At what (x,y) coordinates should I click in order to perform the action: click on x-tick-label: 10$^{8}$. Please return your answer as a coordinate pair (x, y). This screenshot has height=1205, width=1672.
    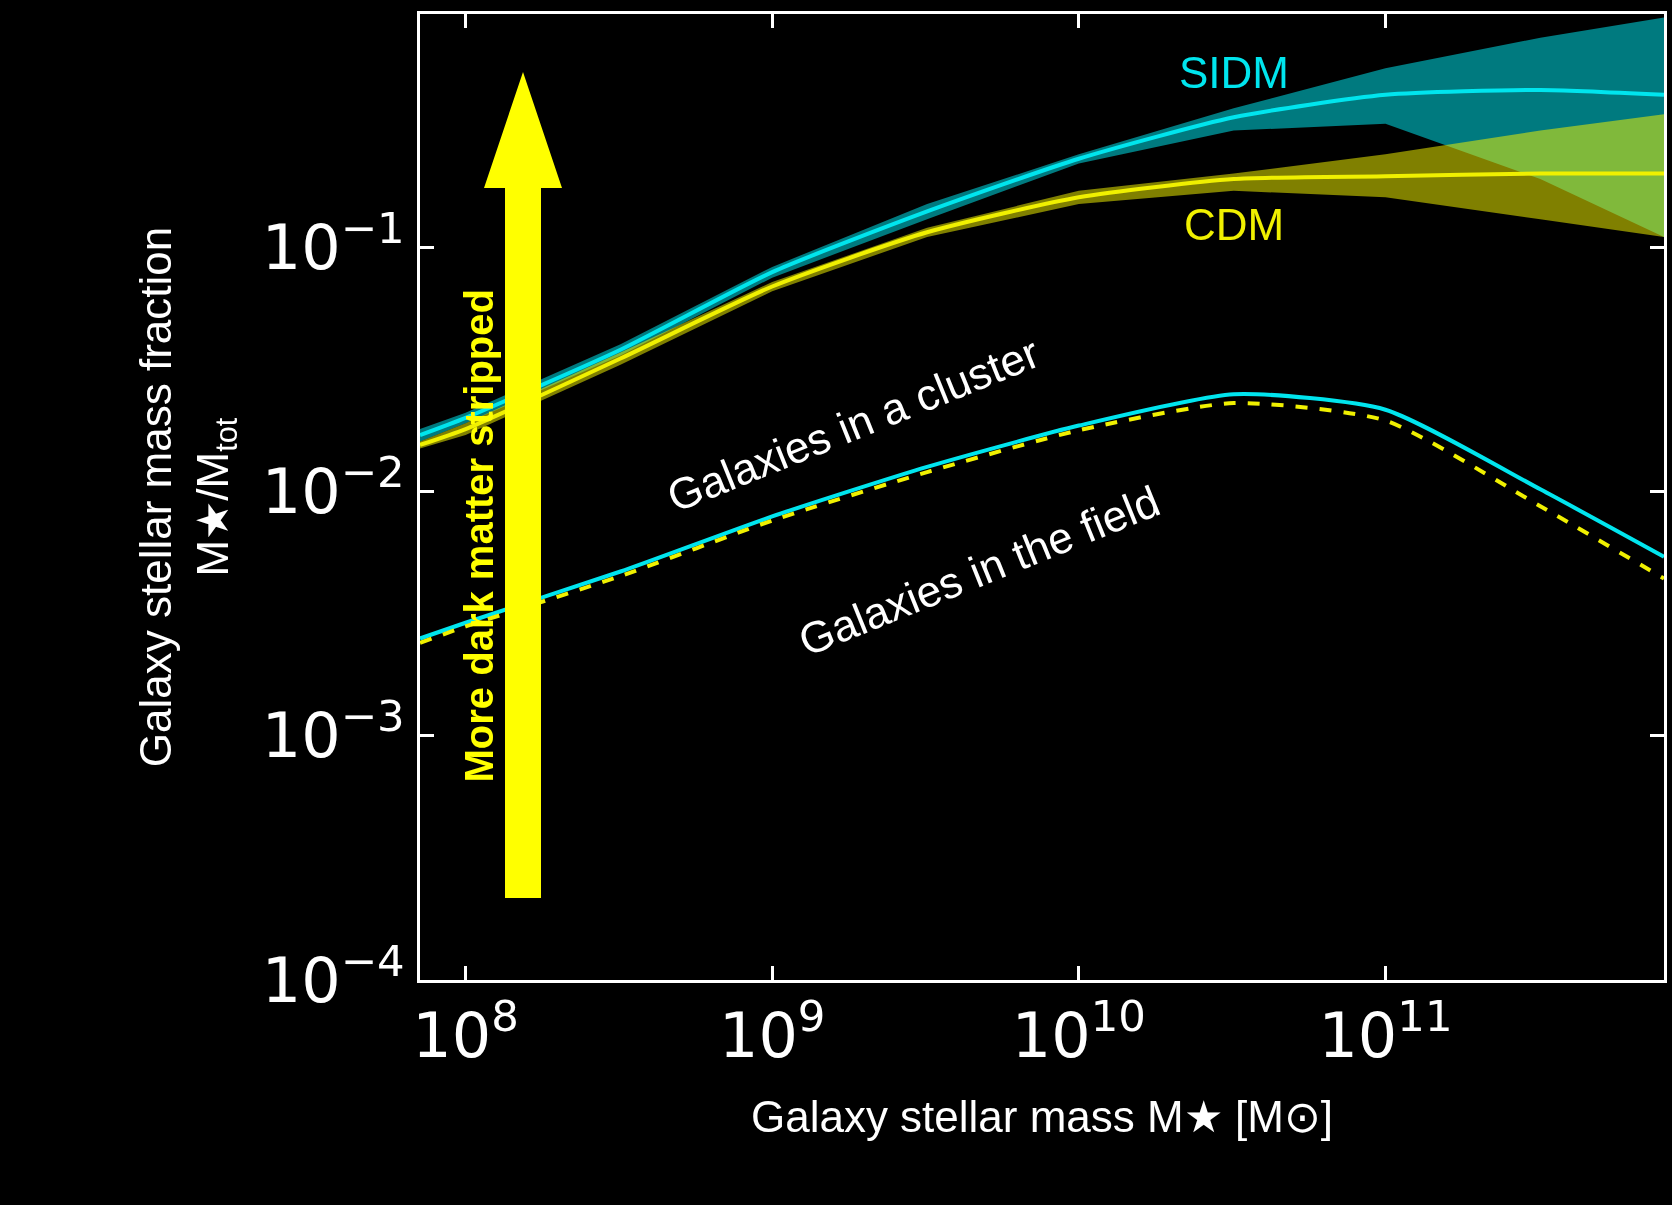
    Looking at the image, I should click on (465, 1032).